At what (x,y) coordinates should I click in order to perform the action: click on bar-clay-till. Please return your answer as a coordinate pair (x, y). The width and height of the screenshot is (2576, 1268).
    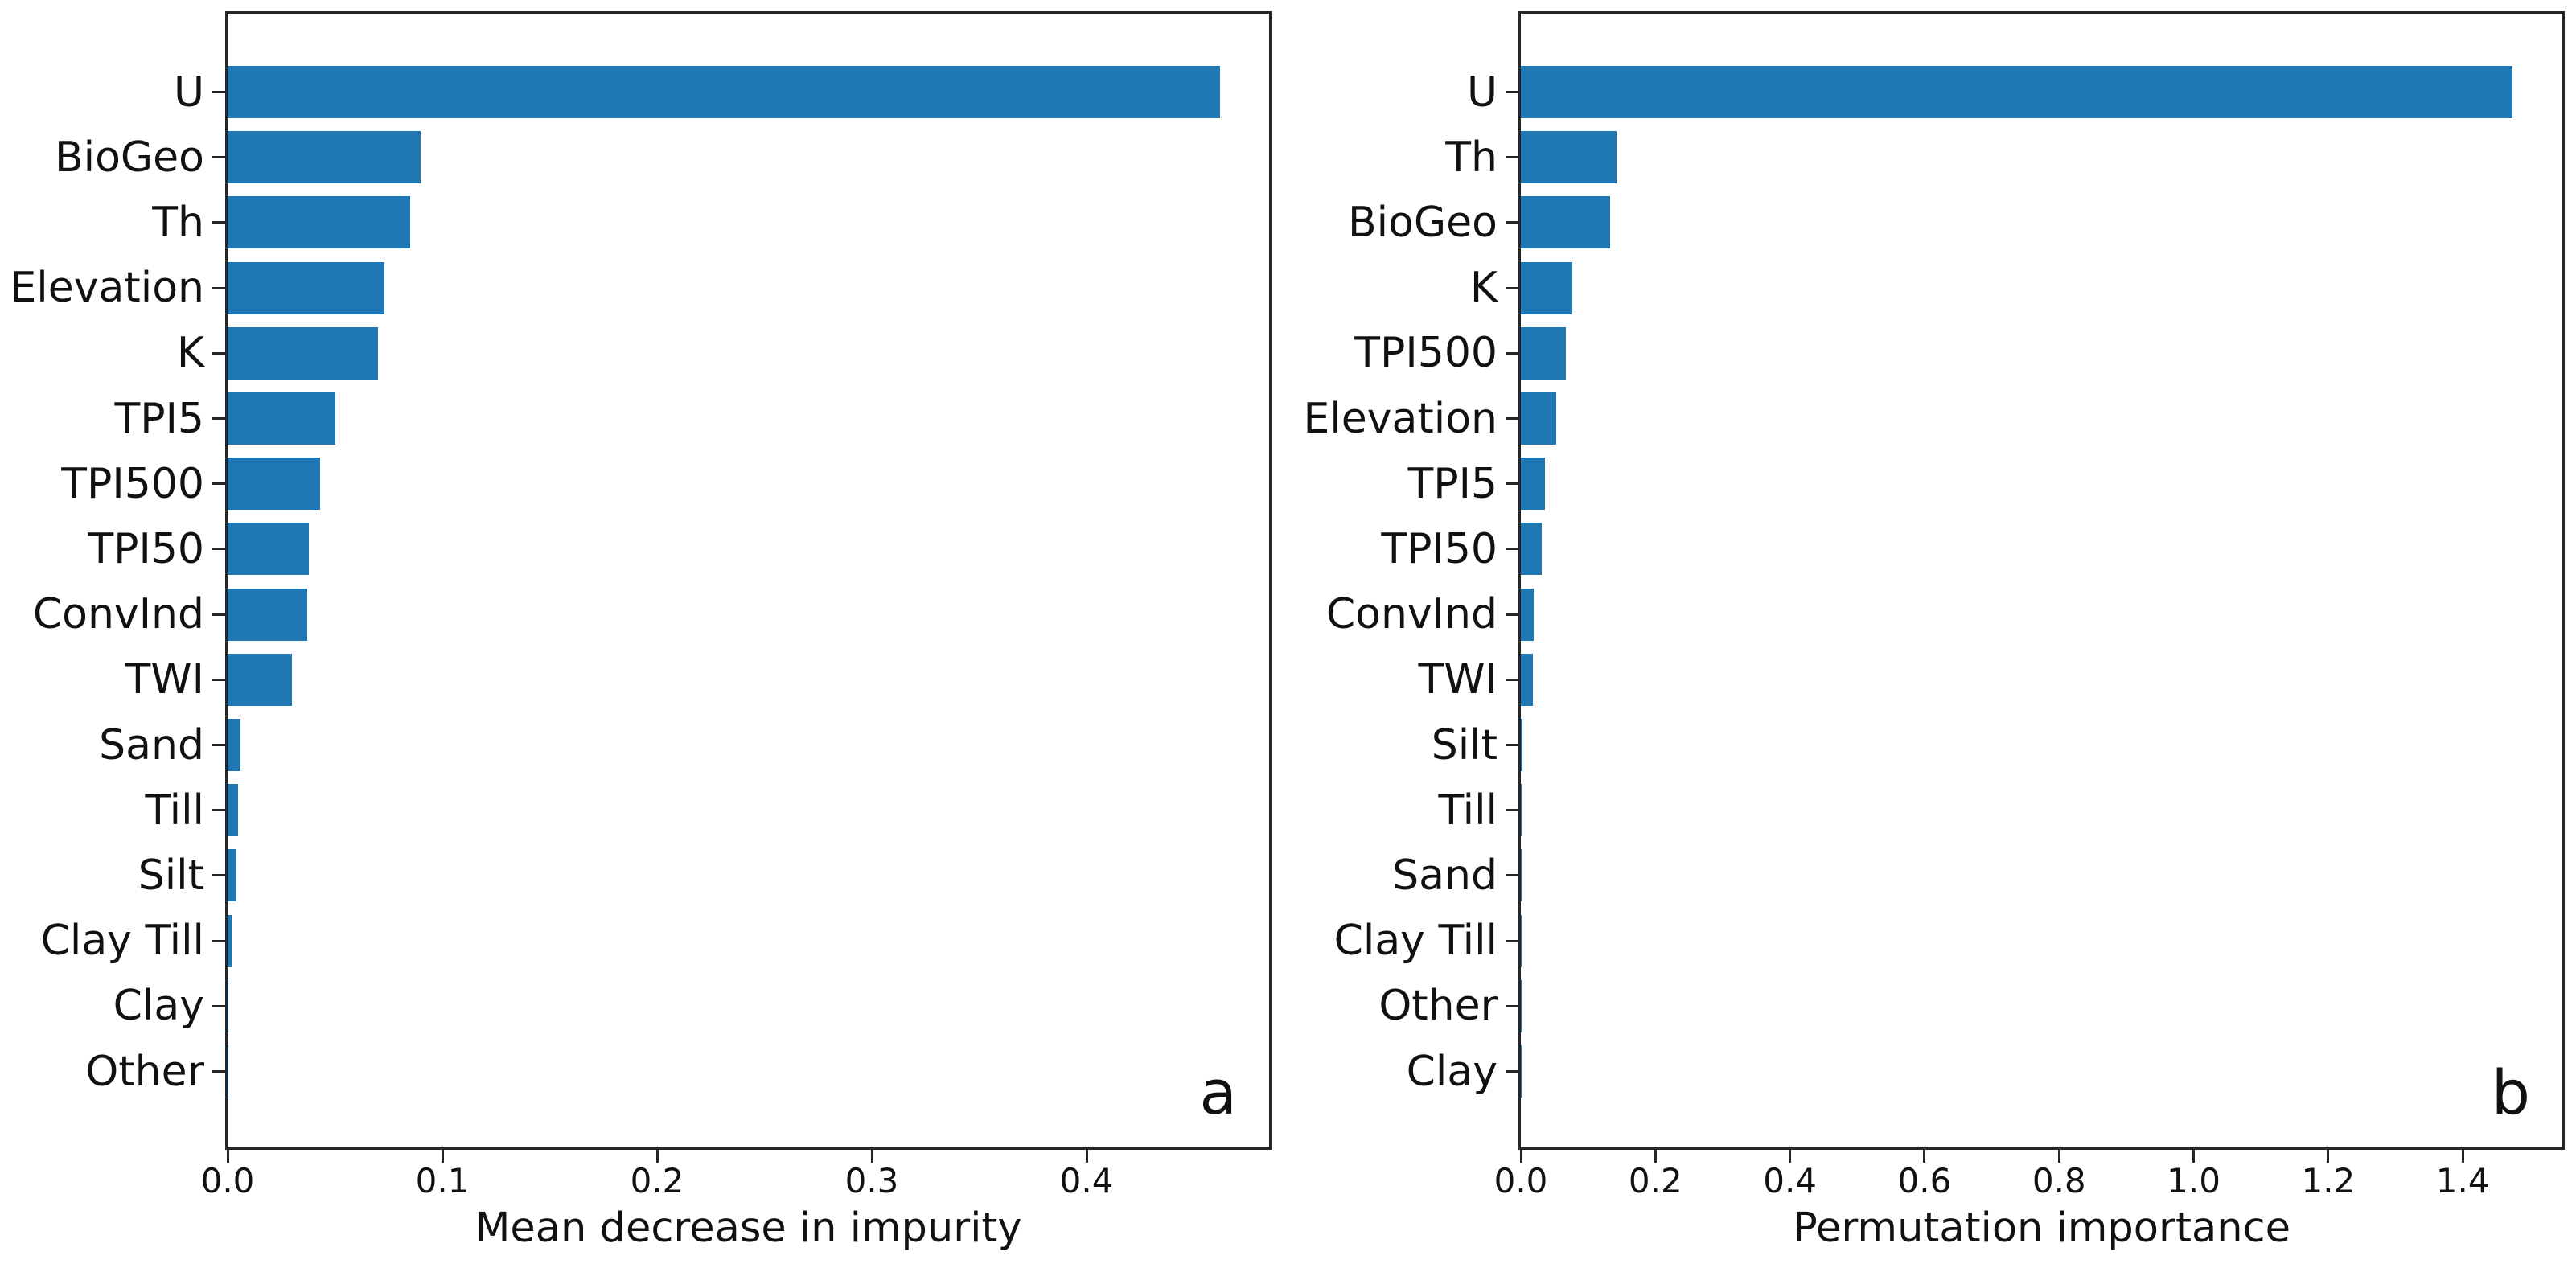
    Looking at the image, I should click on (230, 940).